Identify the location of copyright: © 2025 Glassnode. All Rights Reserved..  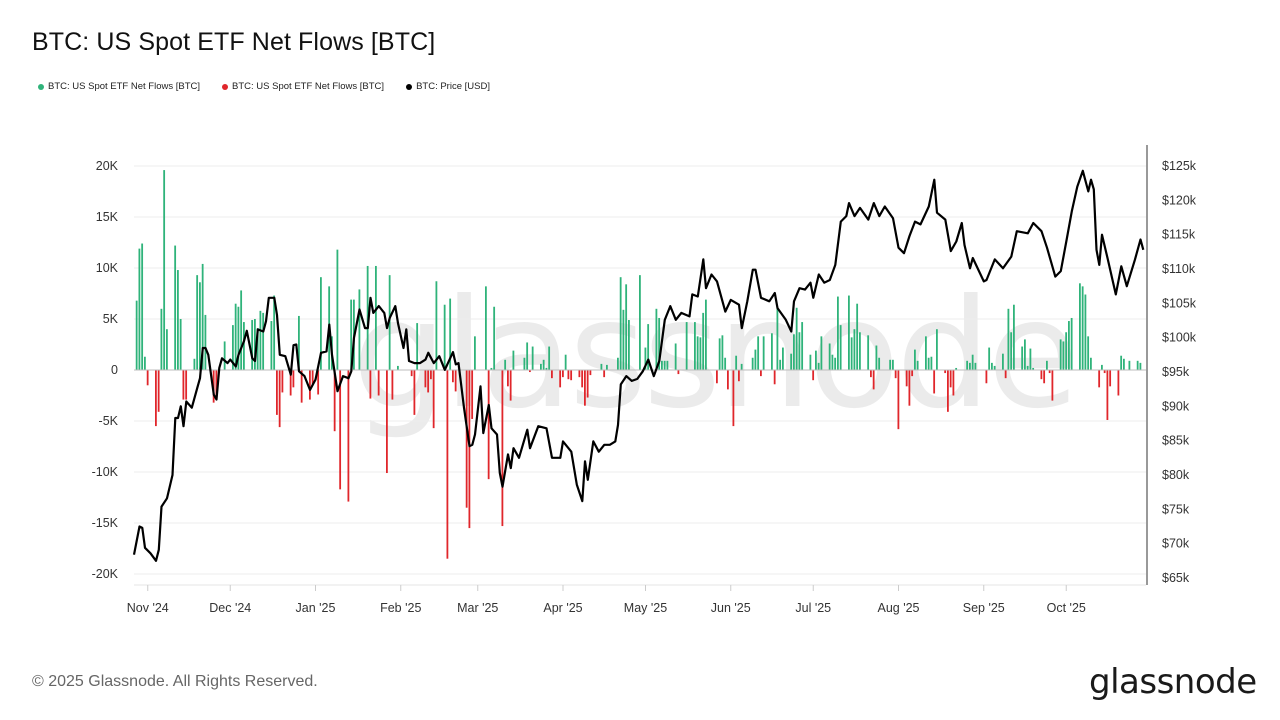
(175, 681).